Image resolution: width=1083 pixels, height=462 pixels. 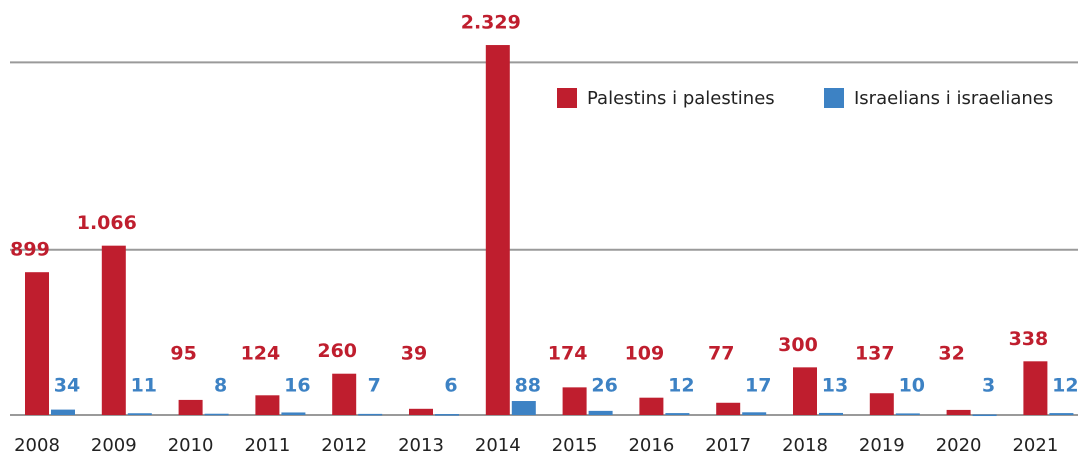 What do you see at coordinates (681, 98) in the screenshot?
I see `legend-label: Palestins i palestines` at bounding box center [681, 98].